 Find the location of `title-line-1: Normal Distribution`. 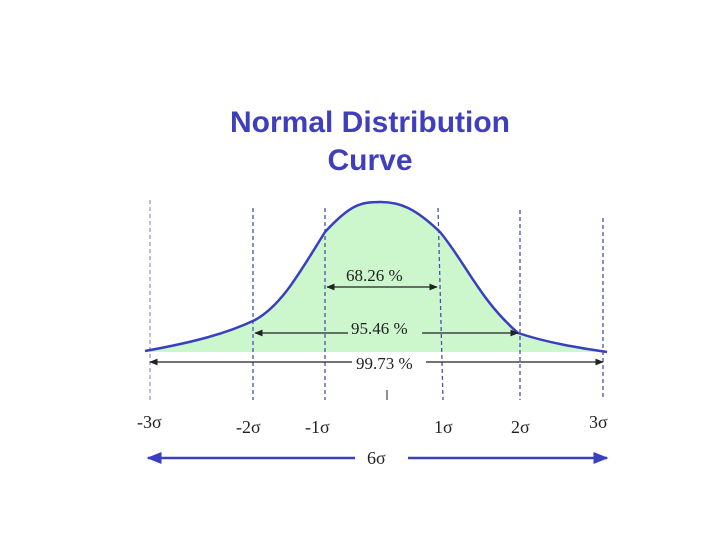

title-line-1: Normal Distribution is located at coordinates (369, 122).